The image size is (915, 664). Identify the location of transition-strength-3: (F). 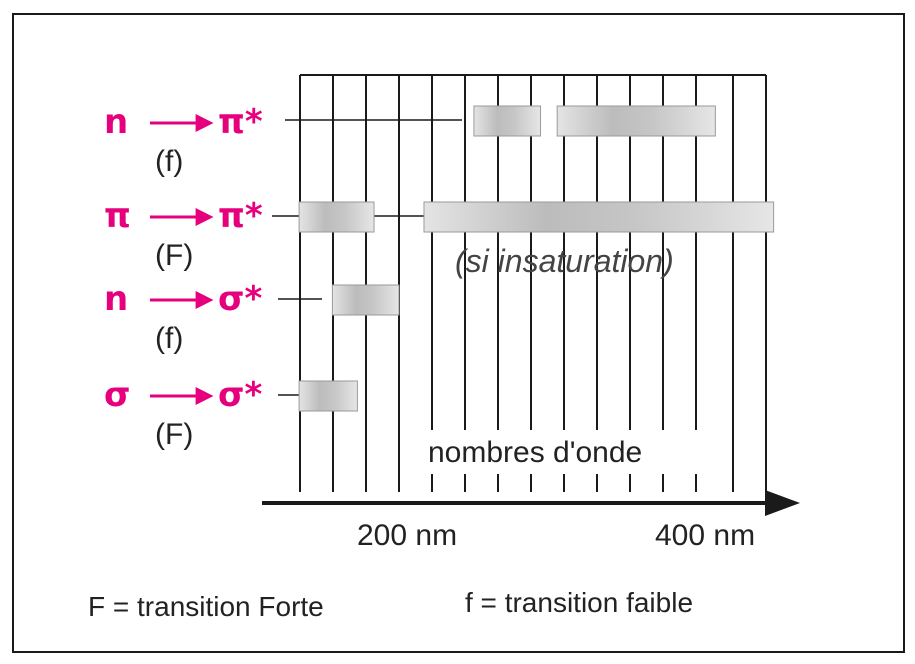
(174, 434).